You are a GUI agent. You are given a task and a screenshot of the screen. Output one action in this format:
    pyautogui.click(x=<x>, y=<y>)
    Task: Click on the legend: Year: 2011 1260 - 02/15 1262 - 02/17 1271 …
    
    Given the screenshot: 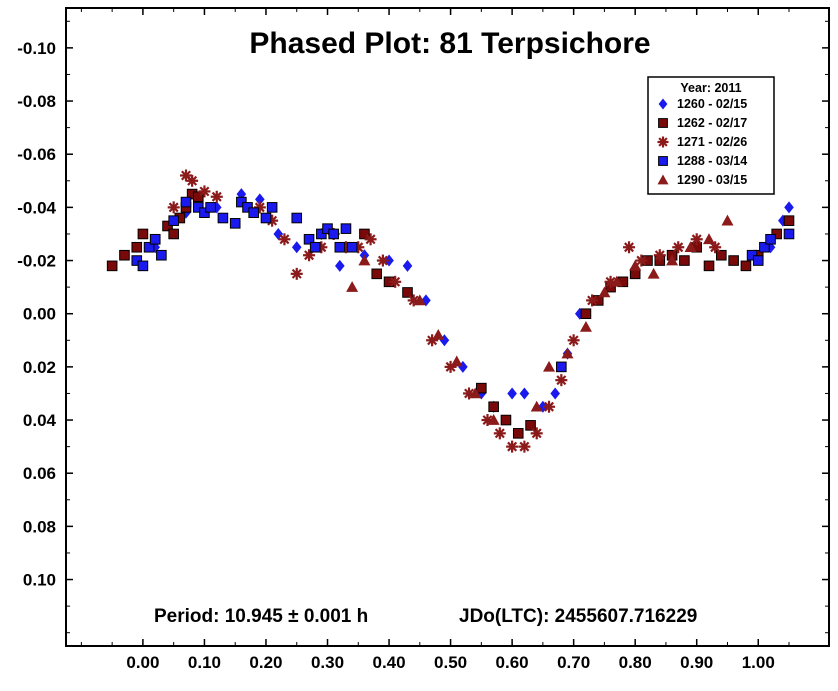 What is the action you would take?
    pyautogui.click(x=711, y=135)
    